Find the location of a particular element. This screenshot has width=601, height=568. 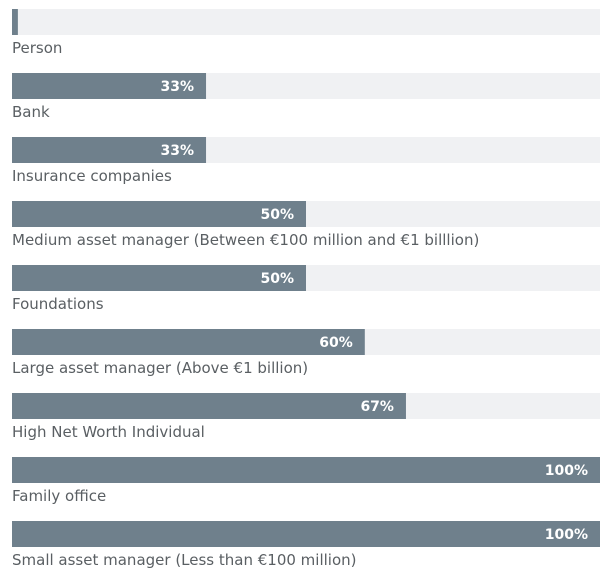

bar-track is located at coordinates (306, 22).